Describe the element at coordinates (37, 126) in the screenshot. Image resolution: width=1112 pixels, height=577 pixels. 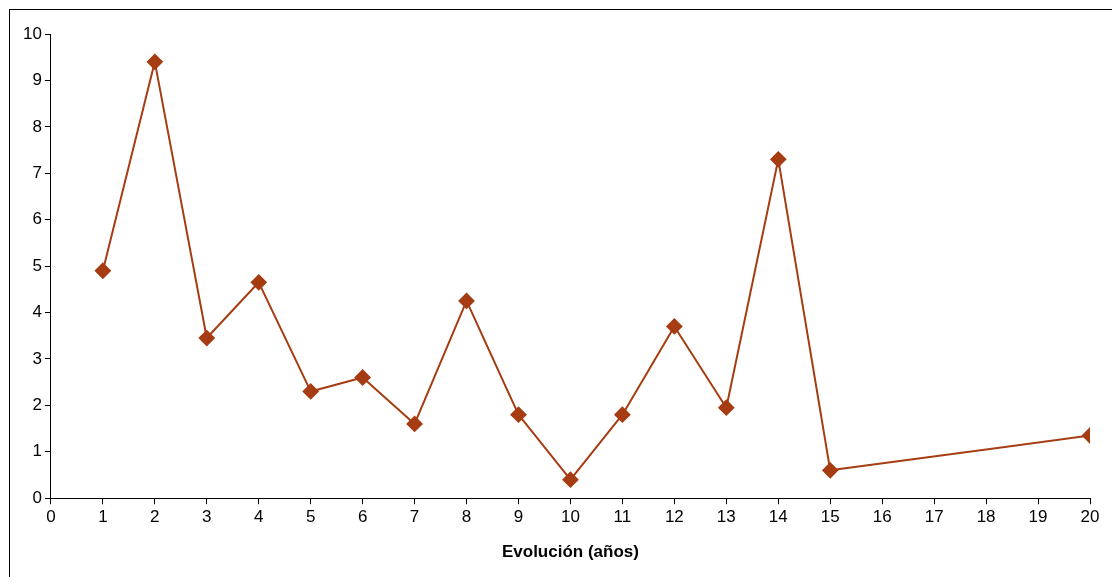
I see `y-tick-label: 8` at that location.